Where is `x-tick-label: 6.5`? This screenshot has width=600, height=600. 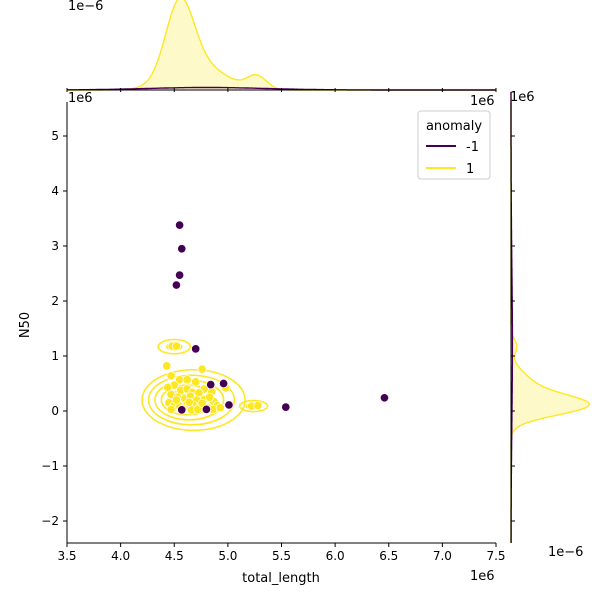
x-tick-label: 6.5 is located at coordinates (388, 556).